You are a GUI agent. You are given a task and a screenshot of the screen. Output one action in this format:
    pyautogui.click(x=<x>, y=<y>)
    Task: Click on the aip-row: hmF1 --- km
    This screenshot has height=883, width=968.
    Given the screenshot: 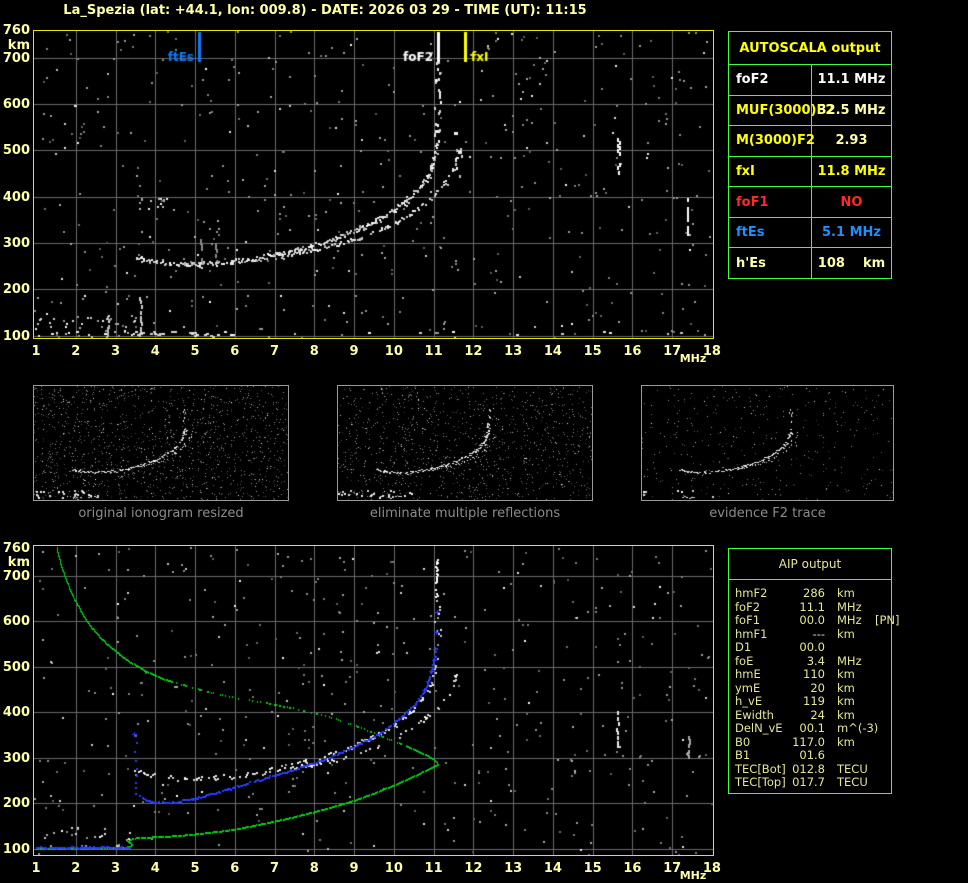 What is the action you would take?
    pyautogui.click(x=813, y=634)
    